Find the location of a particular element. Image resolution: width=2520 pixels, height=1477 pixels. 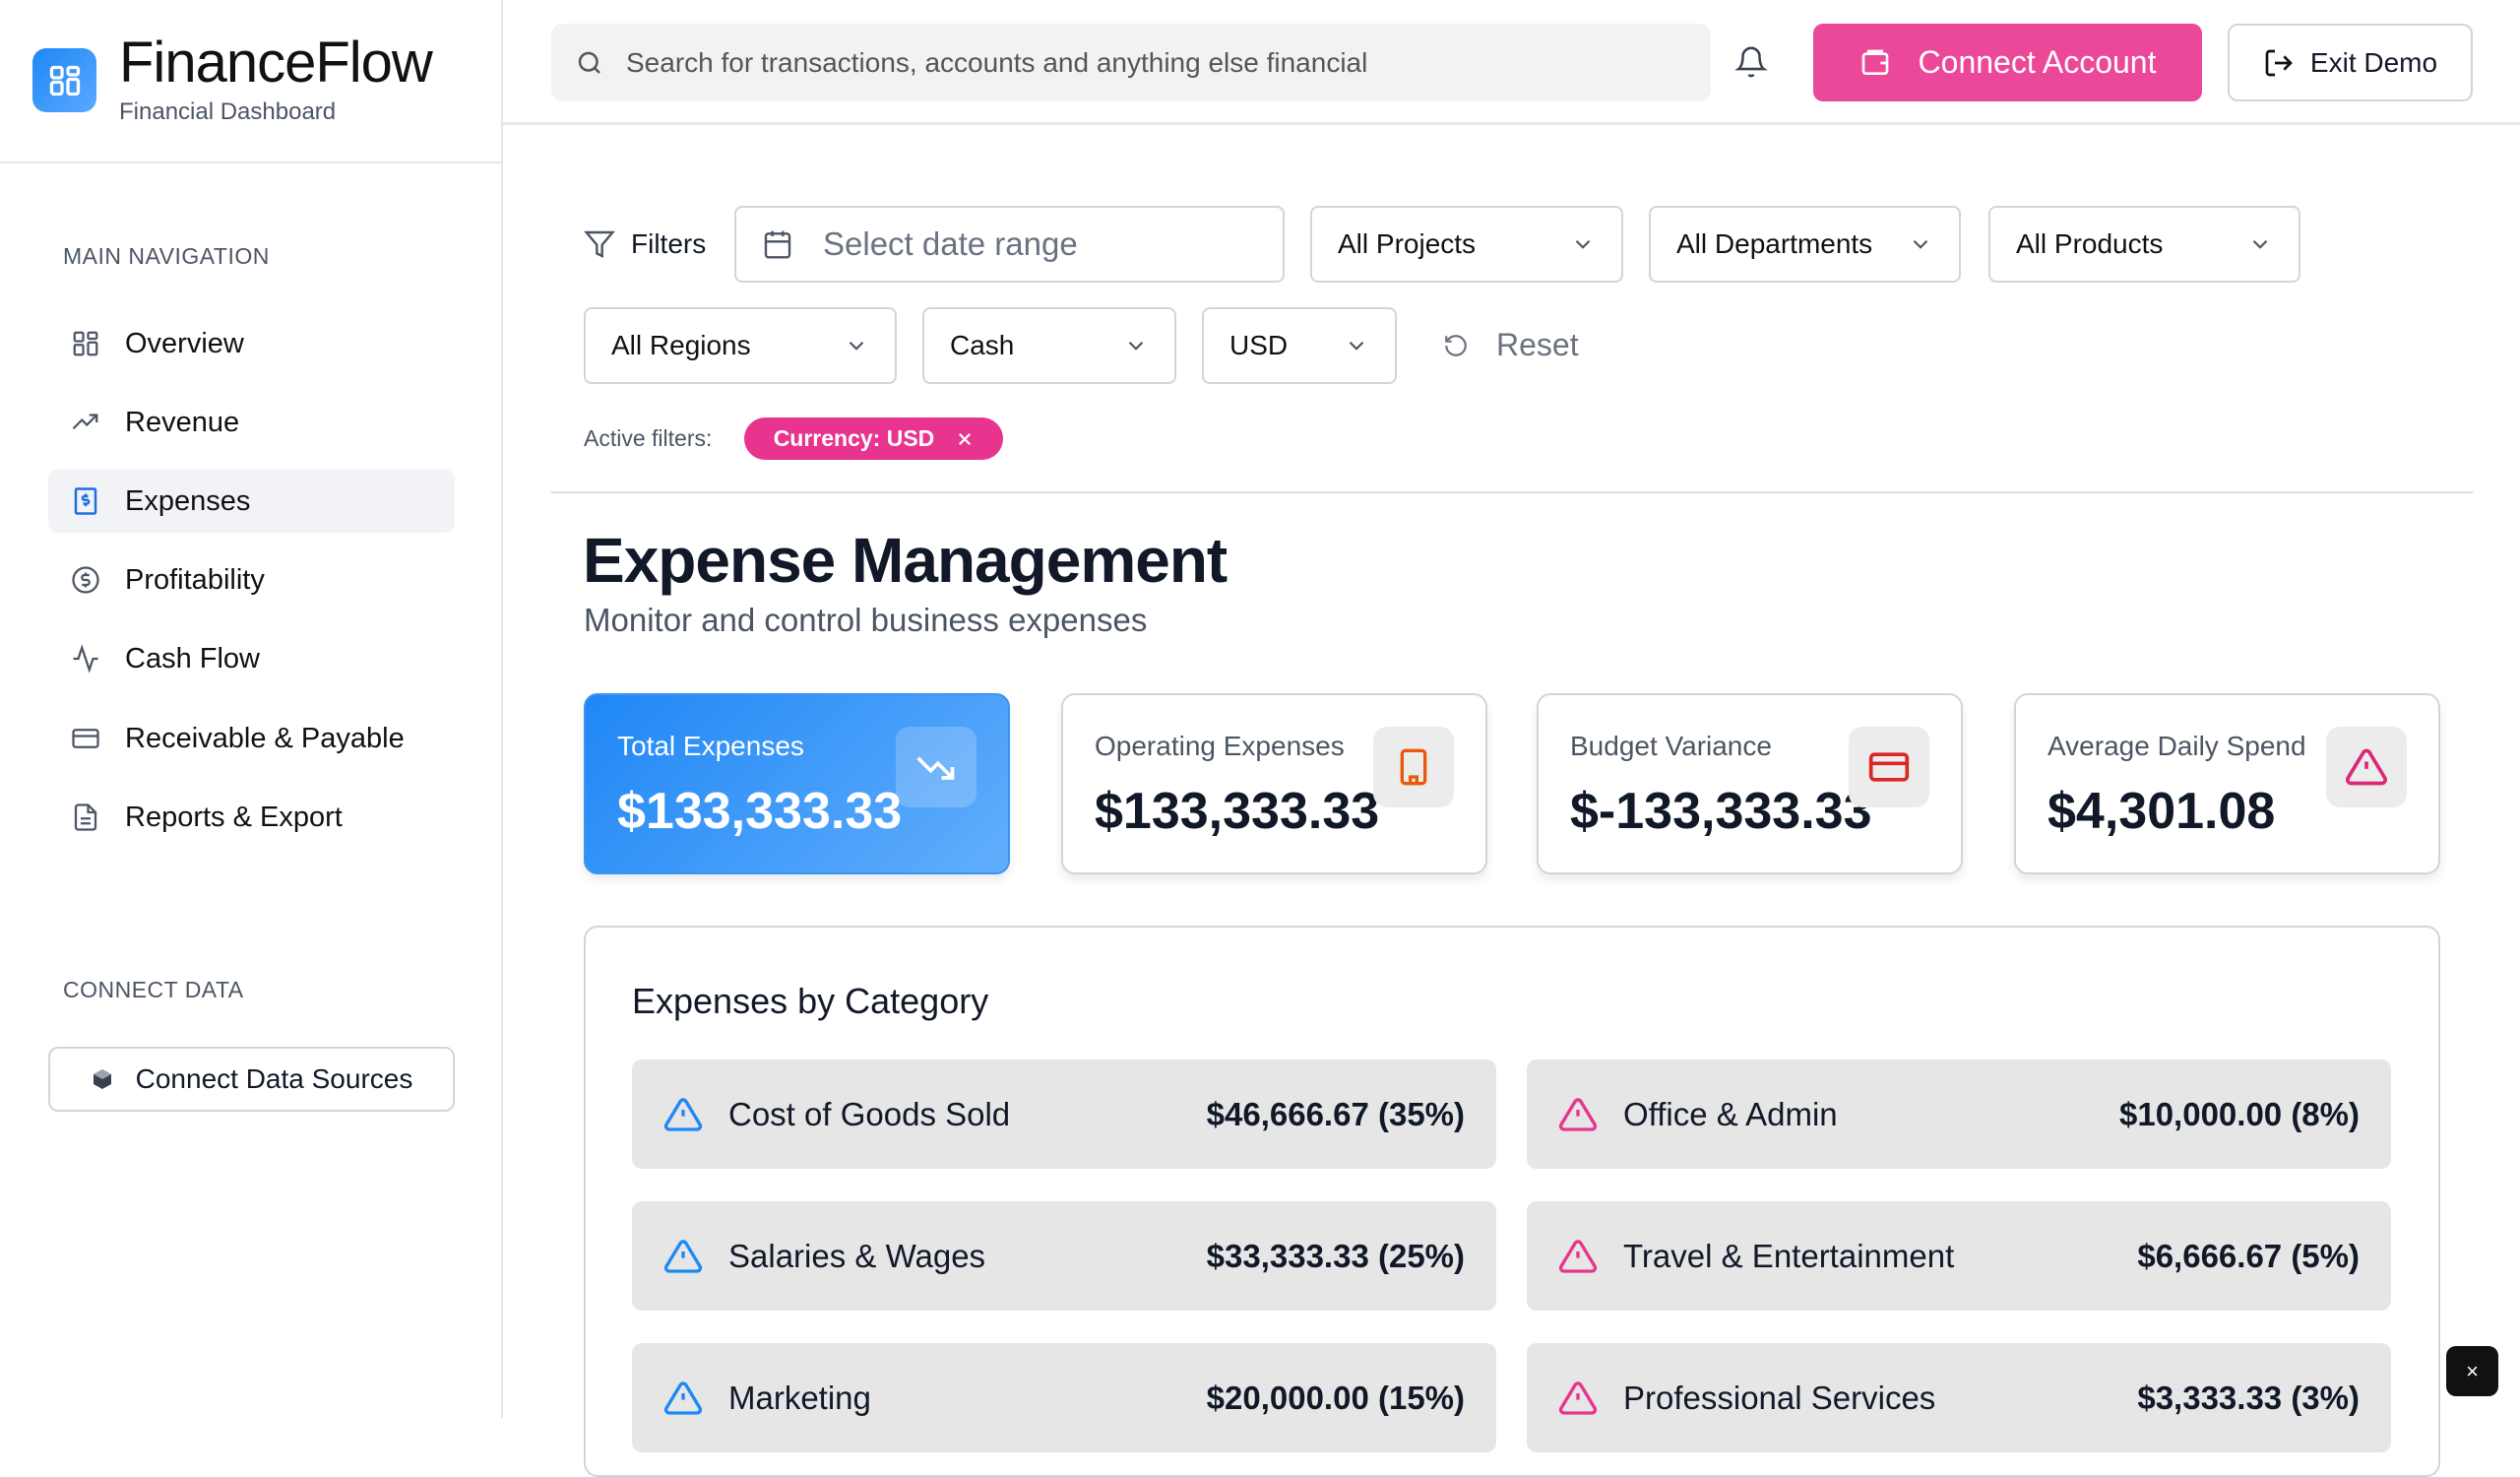

button-label: Exit Demo is located at coordinates (2373, 62).